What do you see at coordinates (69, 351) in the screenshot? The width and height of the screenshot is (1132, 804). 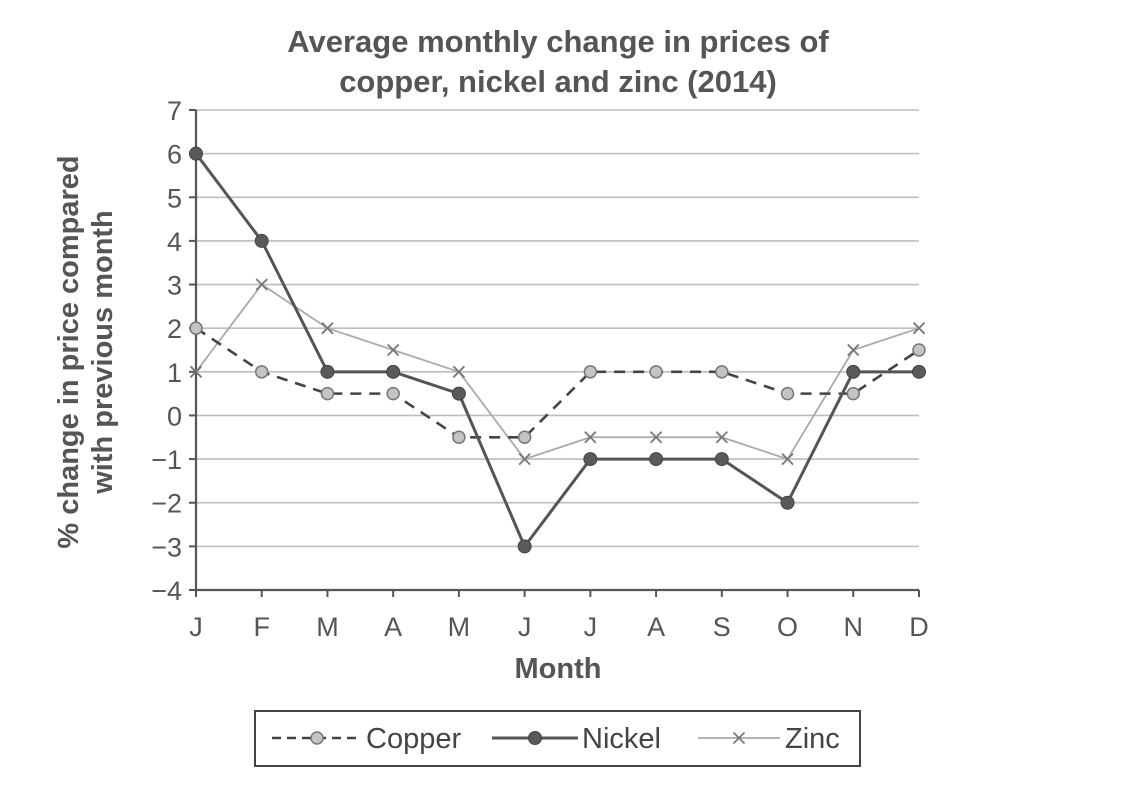 I see `y-axis-label-line-1: % change in price compared` at bounding box center [69, 351].